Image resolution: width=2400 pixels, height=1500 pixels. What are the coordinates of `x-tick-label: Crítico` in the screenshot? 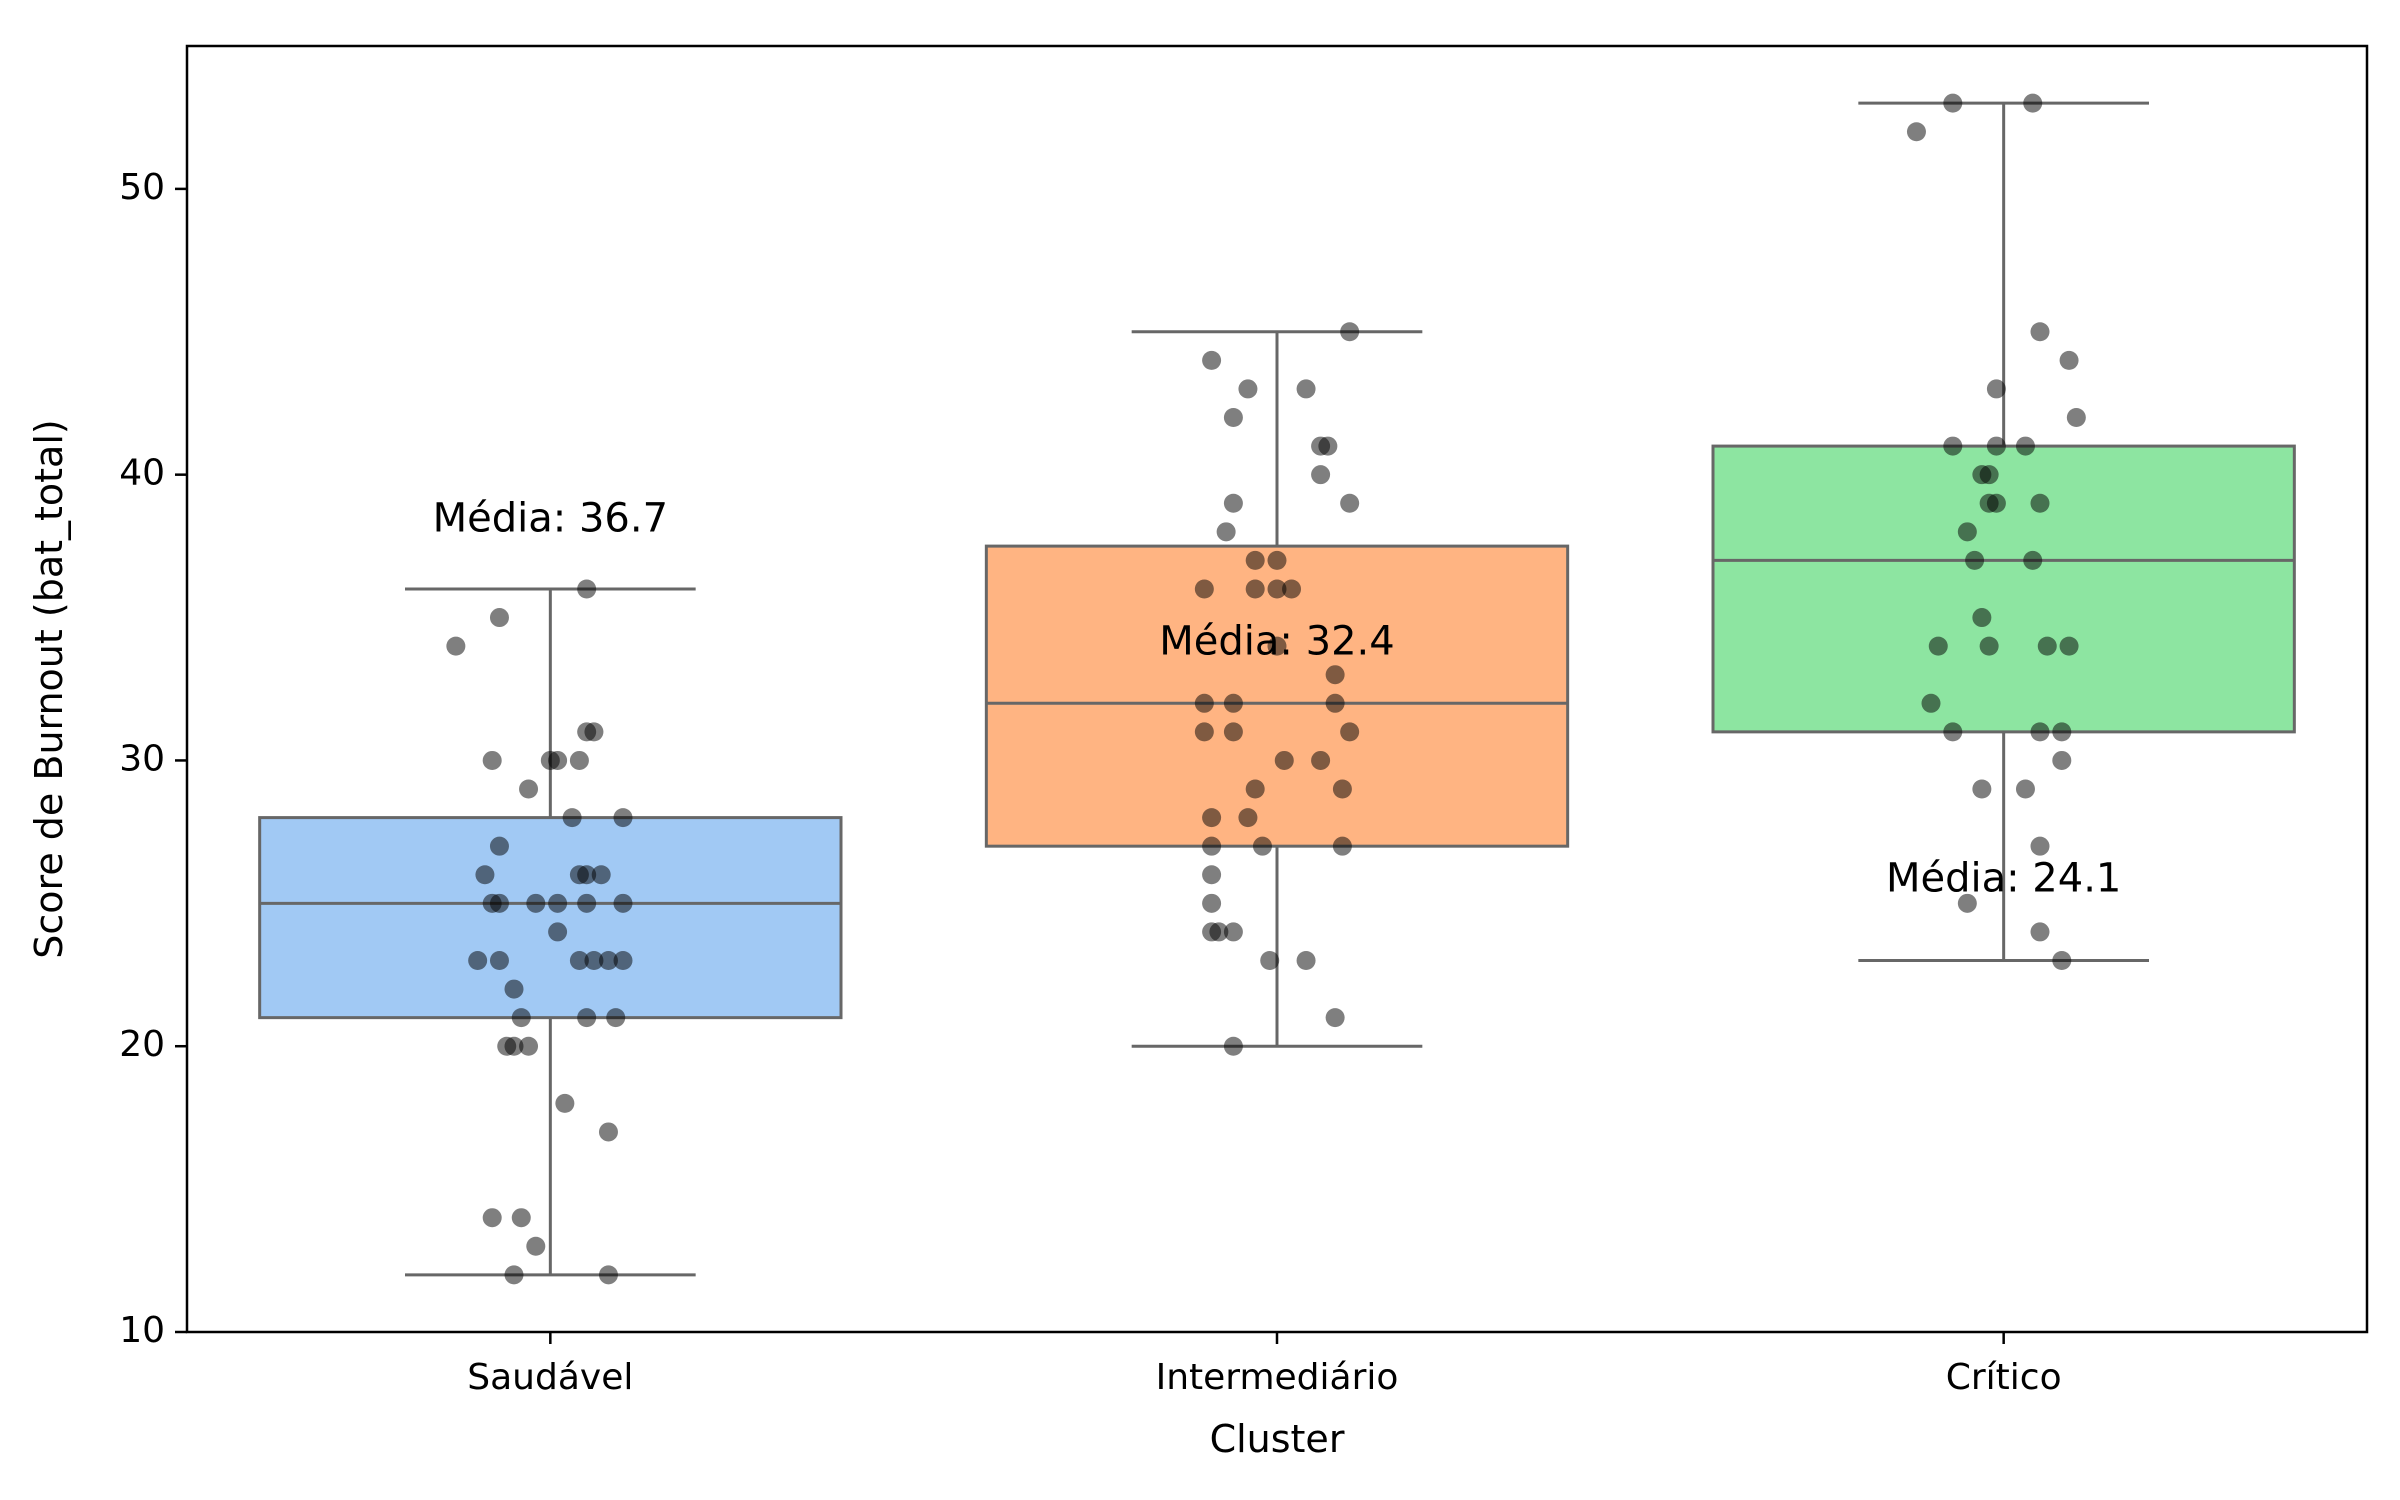 It's located at (2004, 1377).